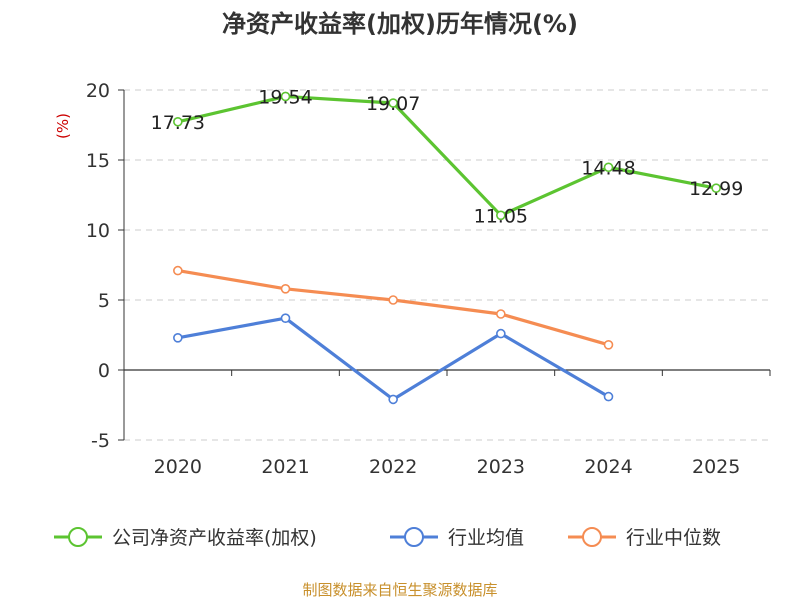 This screenshot has height=600, width=800. I want to click on y-tick-label: 20, so click(98, 91).